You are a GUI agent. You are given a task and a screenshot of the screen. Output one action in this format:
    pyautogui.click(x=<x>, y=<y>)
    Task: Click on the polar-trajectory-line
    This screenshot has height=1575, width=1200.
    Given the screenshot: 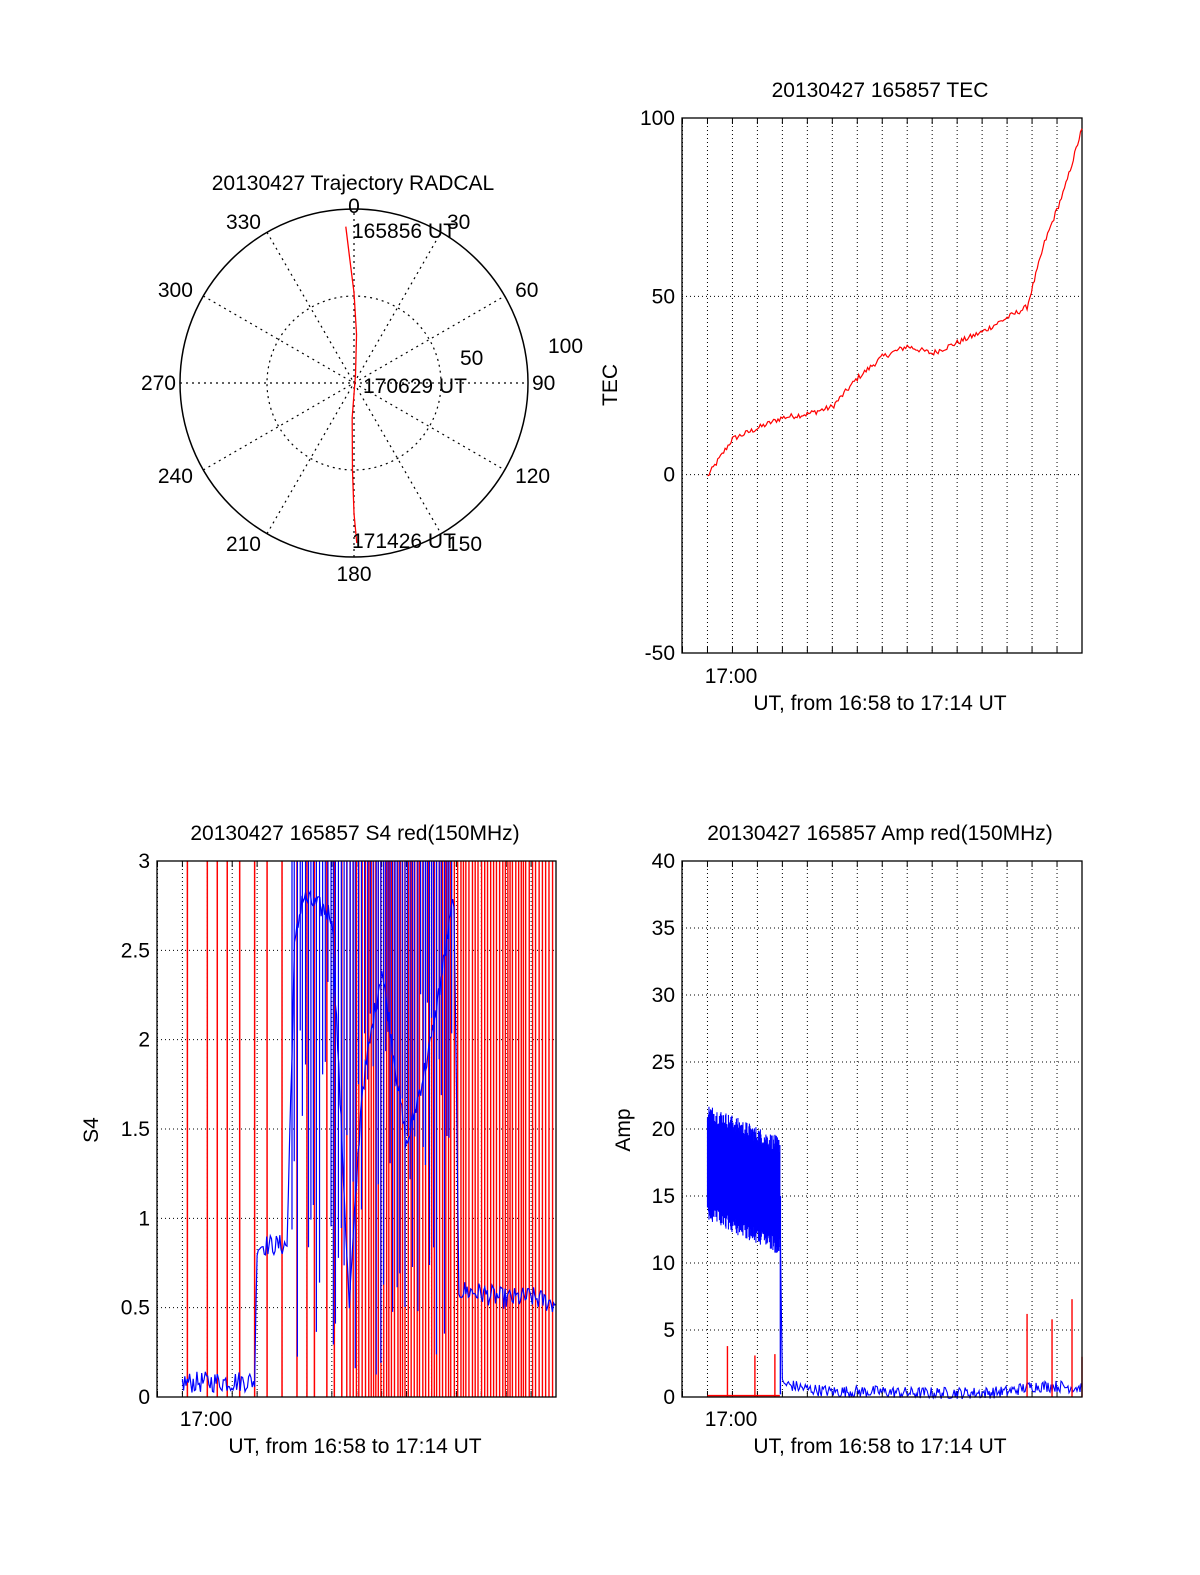 What is the action you would take?
    pyautogui.click(x=351, y=385)
    